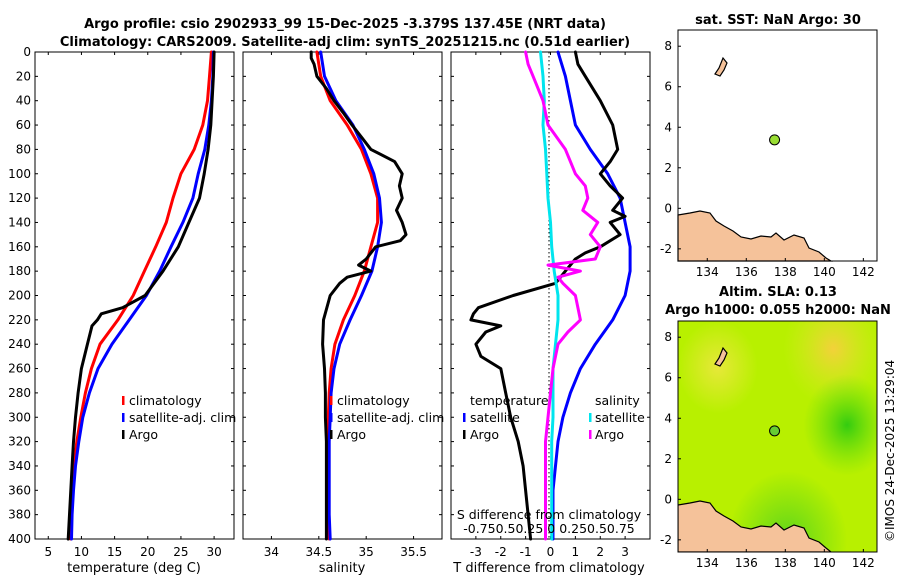 Image resolution: width=900 pixels, height=580 pixels. I want to click on sla-lon-tick-label: 142, so click(863, 563).